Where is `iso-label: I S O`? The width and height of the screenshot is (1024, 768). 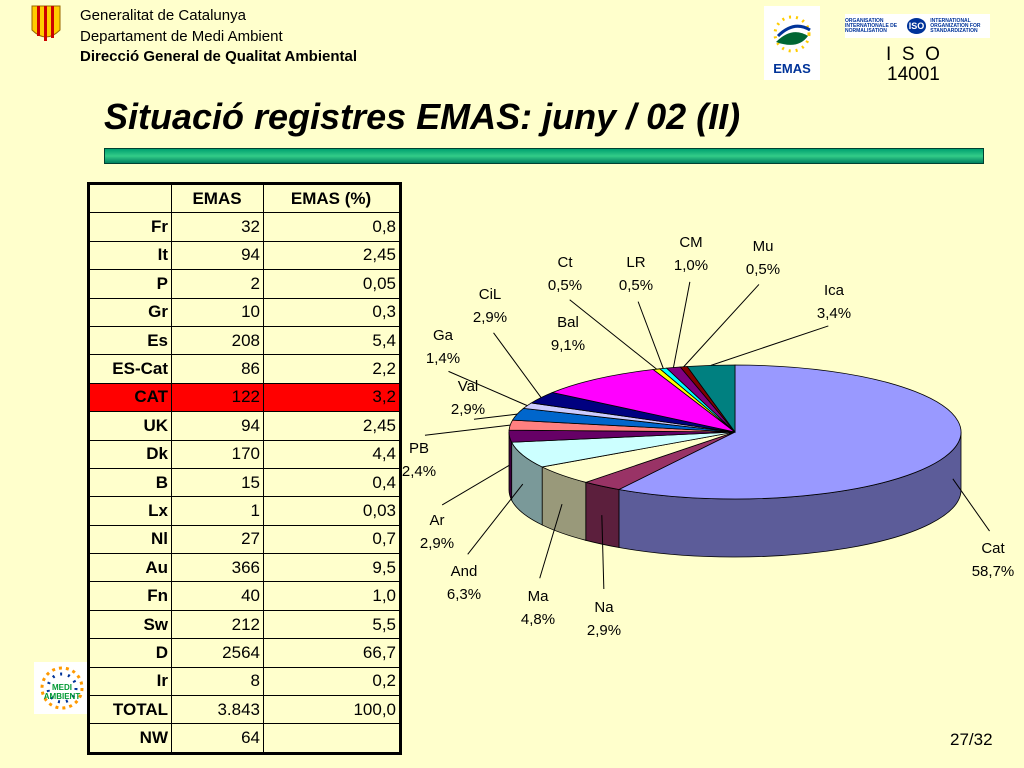
iso-label: I S O is located at coordinates (913, 54).